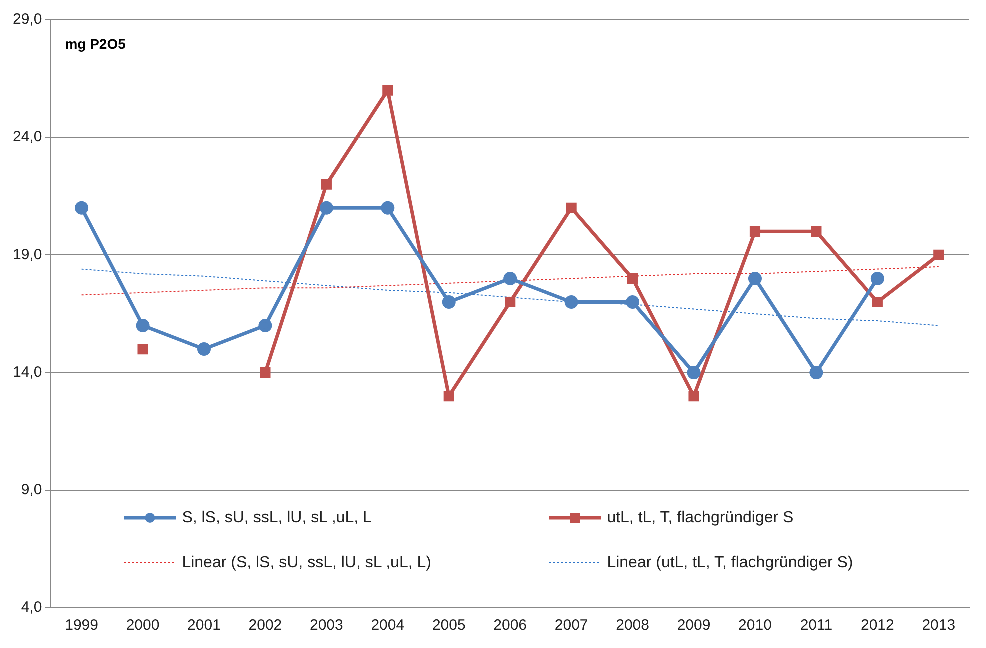 The image size is (986, 648). Describe the element at coordinates (449, 625) in the screenshot. I see `x-tick-label: 2005` at that location.